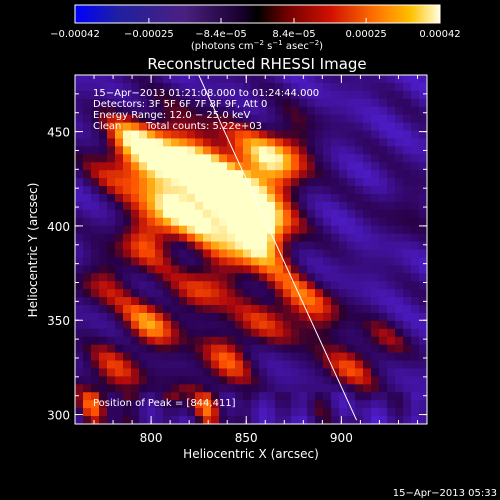  What do you see at coordinates (445, 493) in the screenshot?
I see `footer-timestamp: 15−Apr−2013 05:33` at bounding box center [445, 493].